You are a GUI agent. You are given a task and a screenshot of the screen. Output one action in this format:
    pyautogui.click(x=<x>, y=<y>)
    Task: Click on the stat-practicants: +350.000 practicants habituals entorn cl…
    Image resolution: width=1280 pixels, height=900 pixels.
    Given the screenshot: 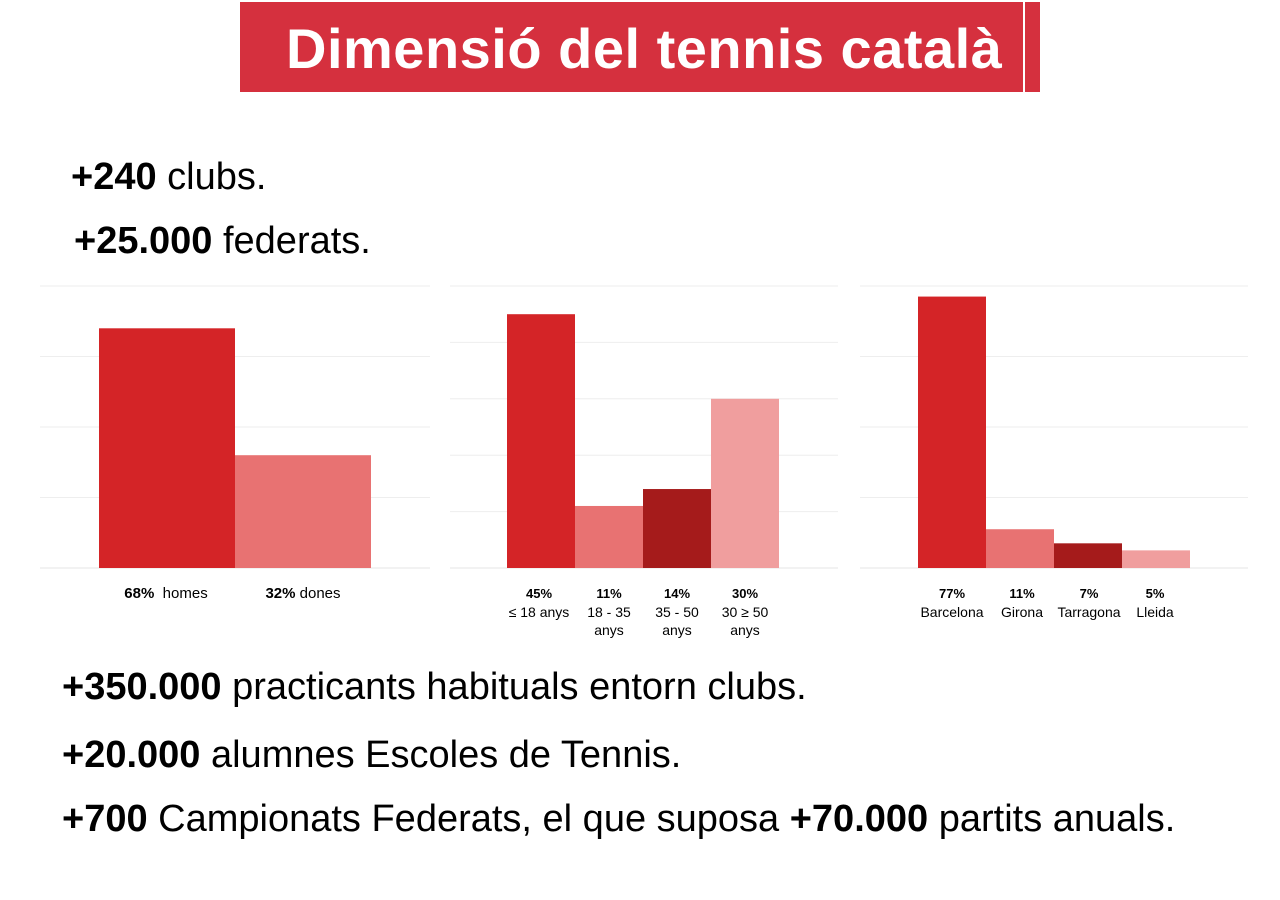 What is the action you would take?
    pyautogui.click(x=434, y=687)
    